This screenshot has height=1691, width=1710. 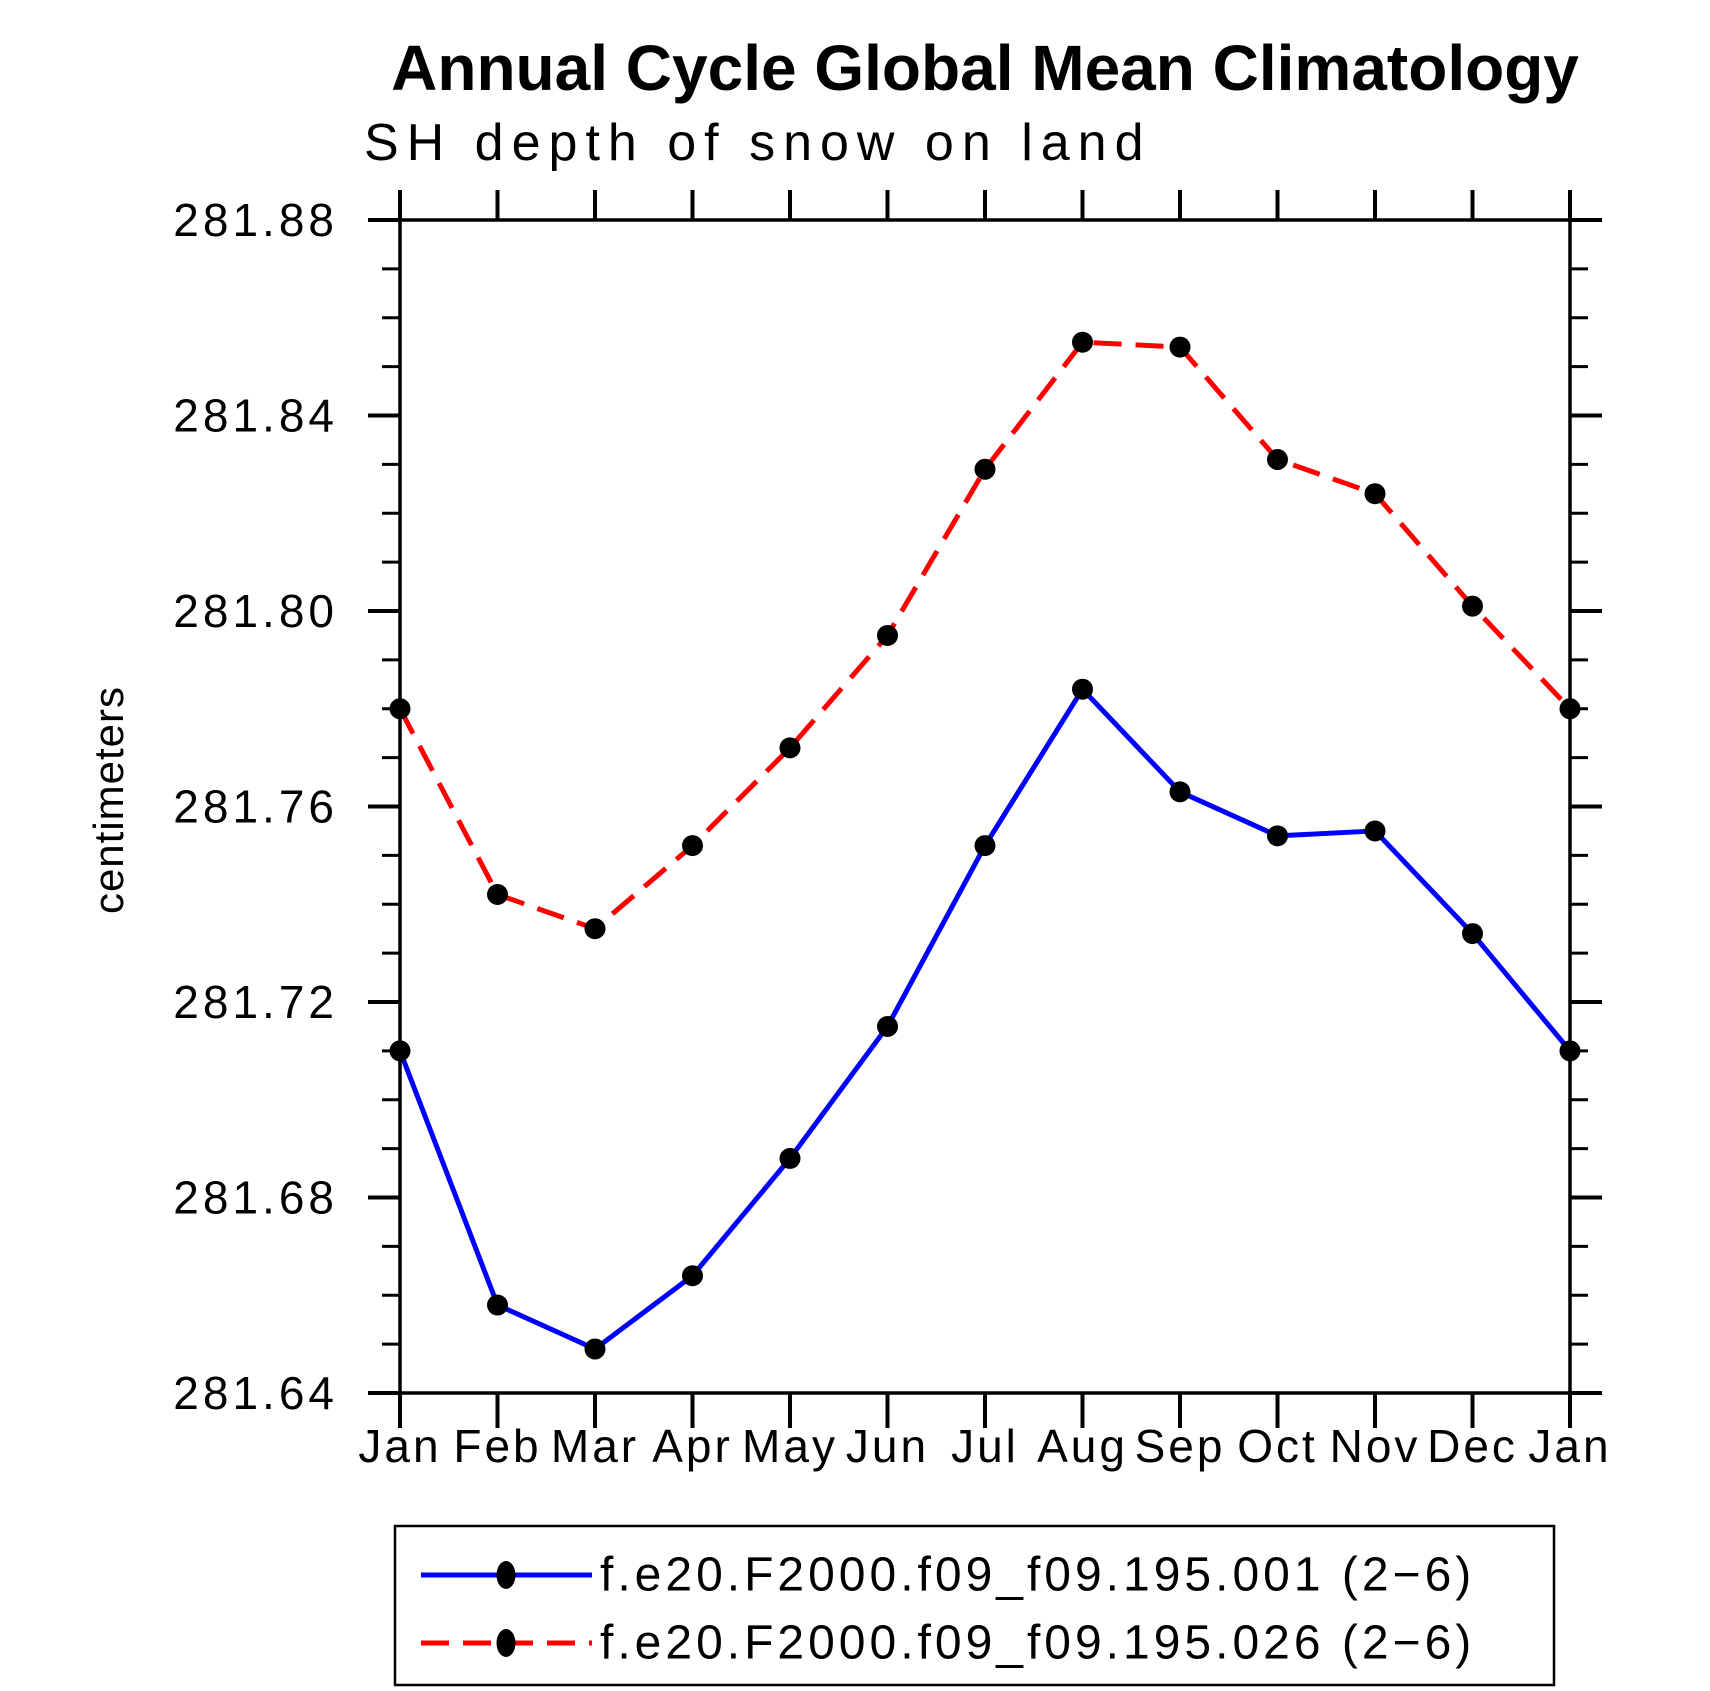 What do you see at coordinates (497, 1446) in the screenshot?
I see `x-tick-label: Feb` at bounding box center [497, 1446].